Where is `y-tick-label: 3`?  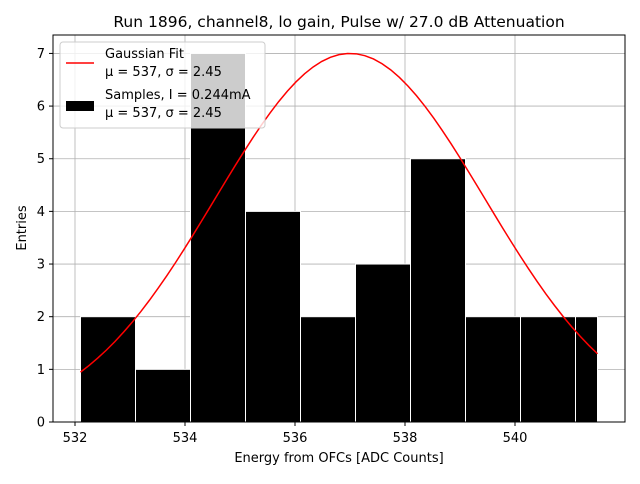
y-tick-label: 3 is located at coordinates (41, 265).